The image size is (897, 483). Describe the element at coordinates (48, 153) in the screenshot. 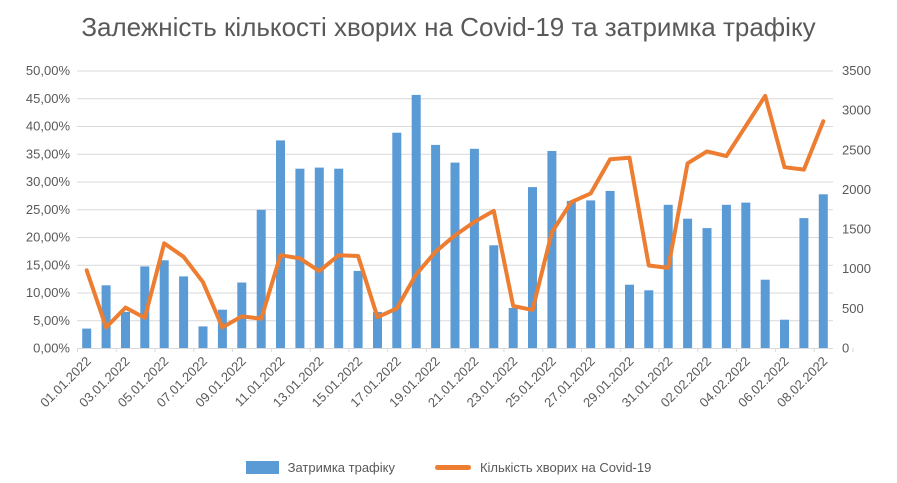

I see `left-axis-tick-label: 35,00%` at that location.